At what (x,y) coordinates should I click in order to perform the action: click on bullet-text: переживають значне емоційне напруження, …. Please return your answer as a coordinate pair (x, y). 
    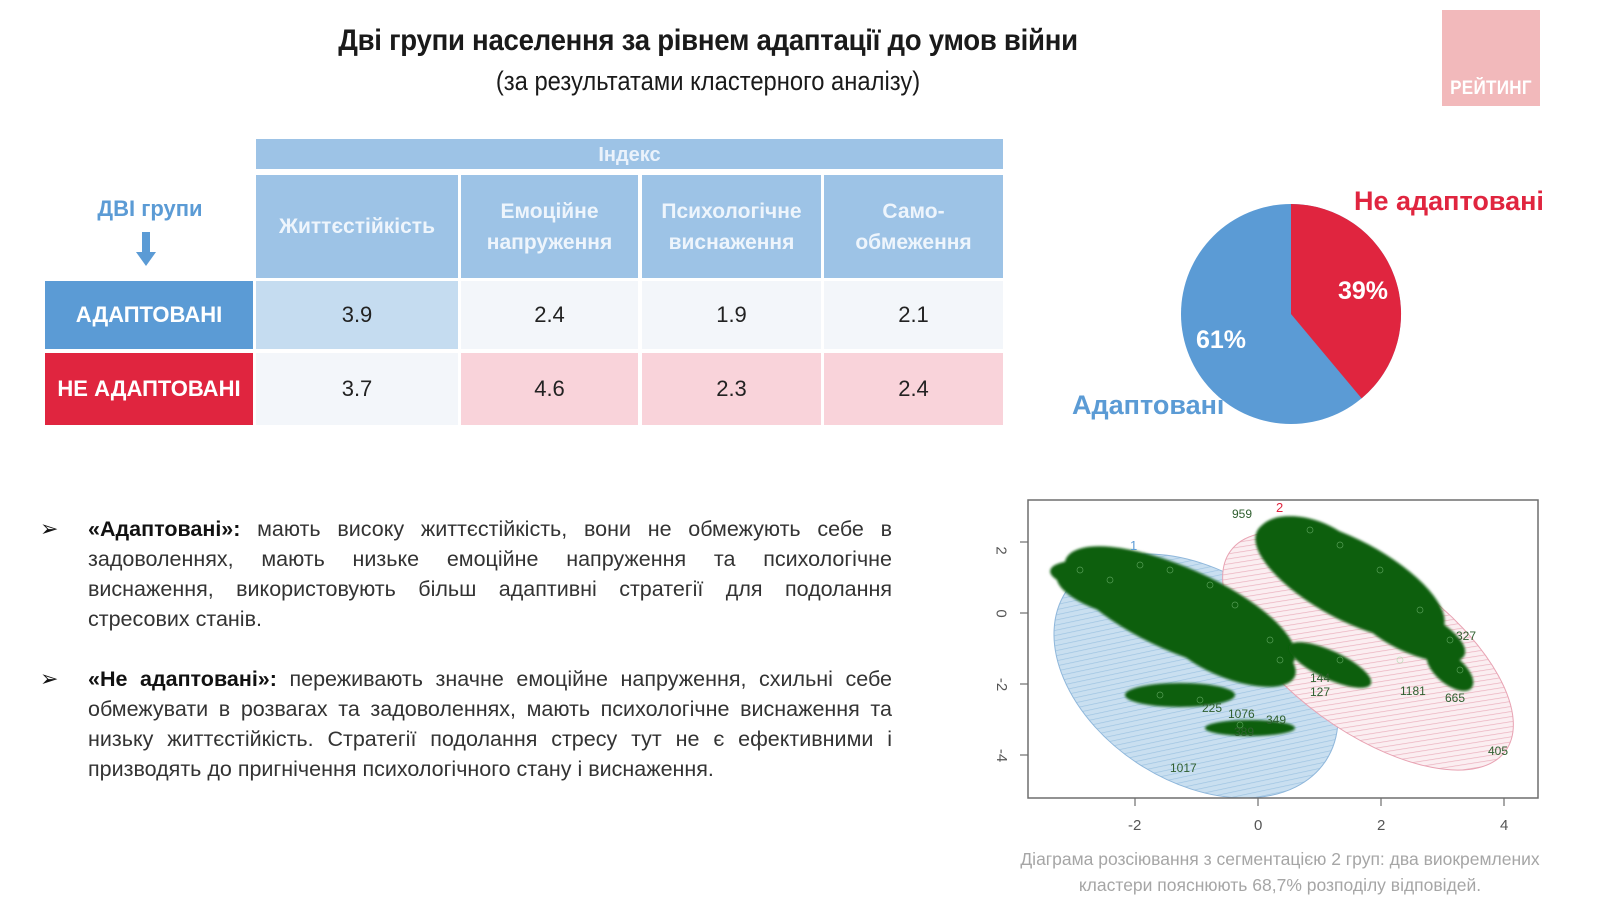
    Looking at the image, I should click on (490, 724).